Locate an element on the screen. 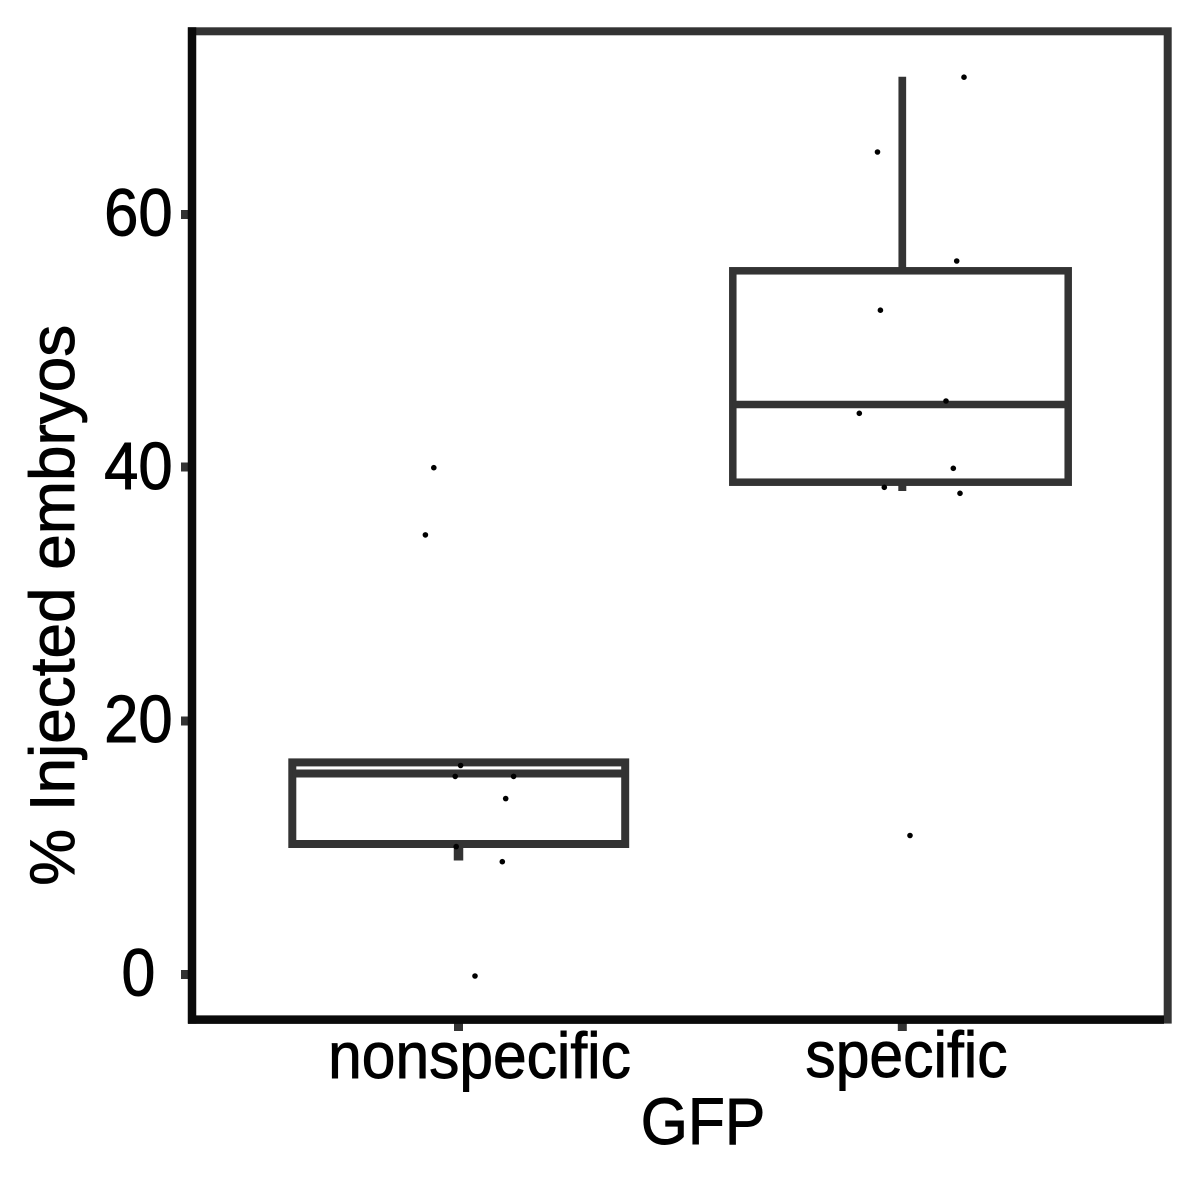 The width and height of the screenshot is (1200, 1180). svg-text: 0 is located at coordinates (139, 973).